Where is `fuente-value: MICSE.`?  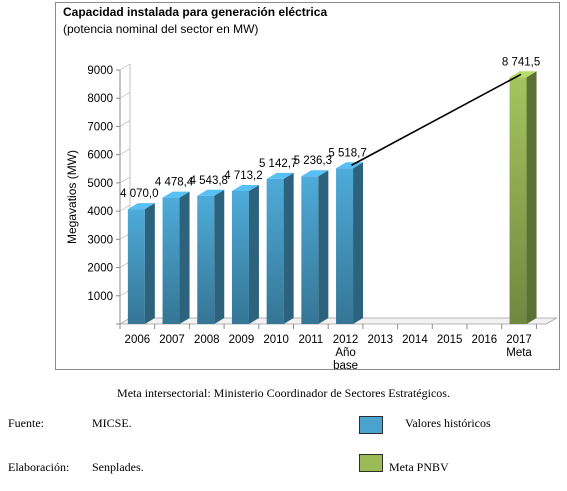 fuente-value: MICSE. is located at coordinates (112, 423).